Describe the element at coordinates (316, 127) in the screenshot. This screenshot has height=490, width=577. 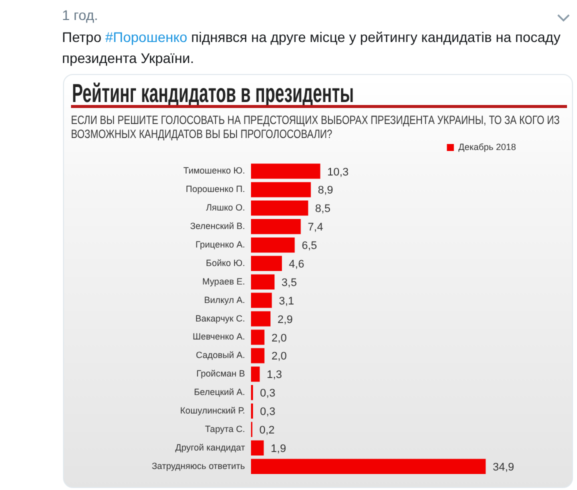
I see `chart-subtitle: ЕСЛИ ВЫ РЕШИТЕ ГОЛОСОВАТЬ НА ПРЕДСТОЯЩИХ ВЫБОРАХ ПРЕЗИДЕНТА УКРАИНЫ, ТО ЗА КОГО ИЗ ВОЗМОЖНЫХ КАНДИДАТОВ ВЫ БЫ ПРОГОЛОСОВАЛИ?` at that location.